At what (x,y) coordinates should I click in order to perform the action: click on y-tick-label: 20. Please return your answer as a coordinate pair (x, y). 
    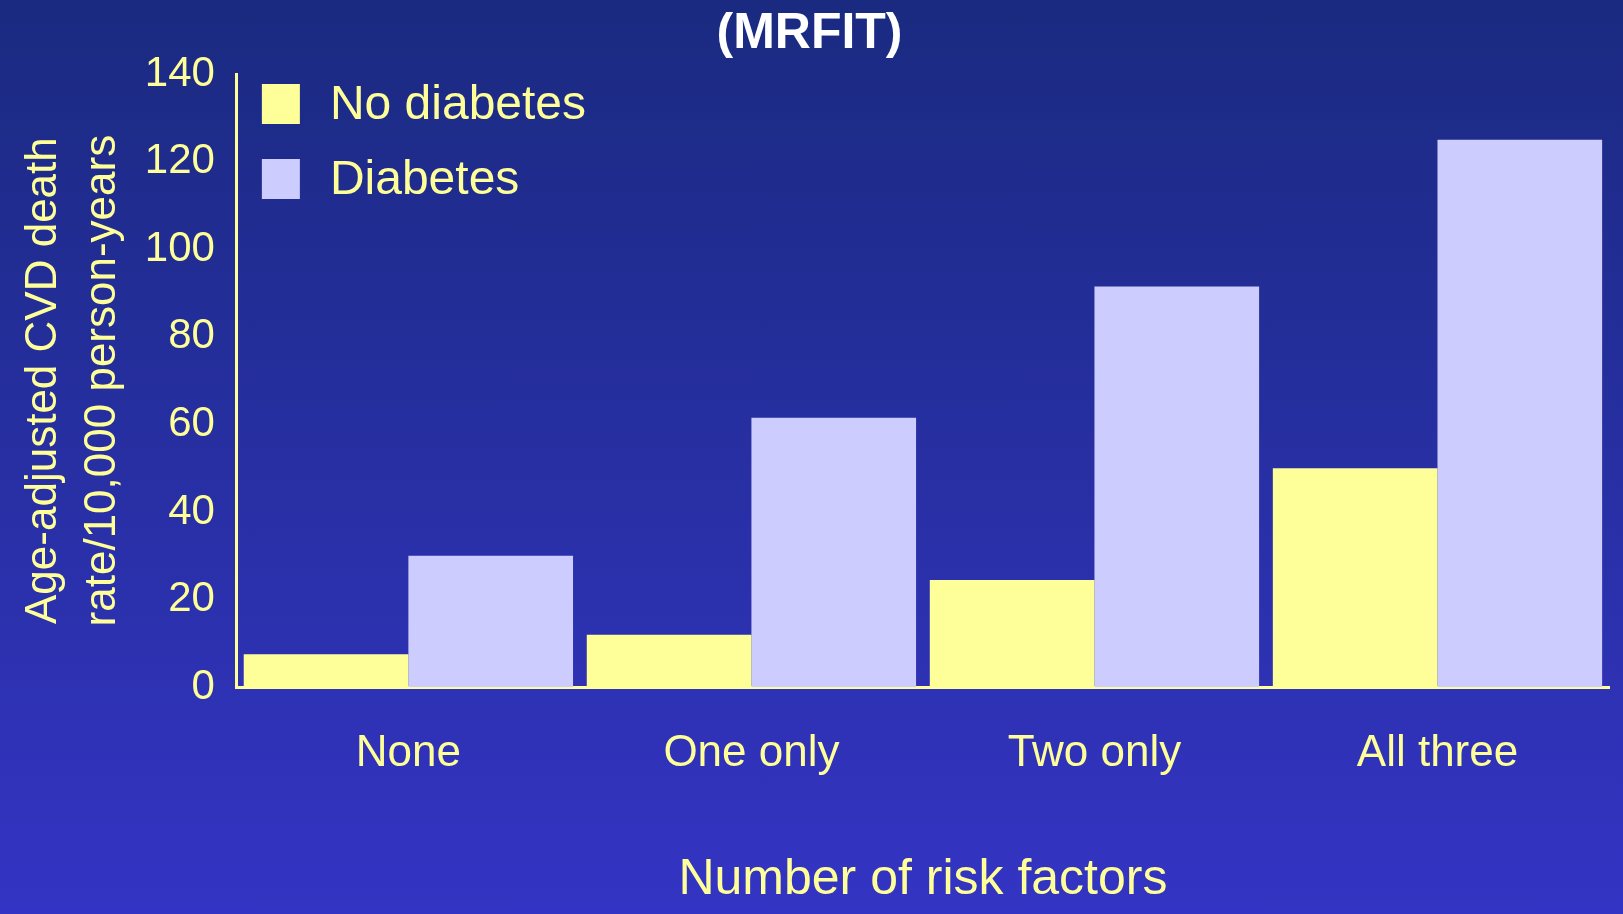
    Looking at the image, I should click on (191, 597).